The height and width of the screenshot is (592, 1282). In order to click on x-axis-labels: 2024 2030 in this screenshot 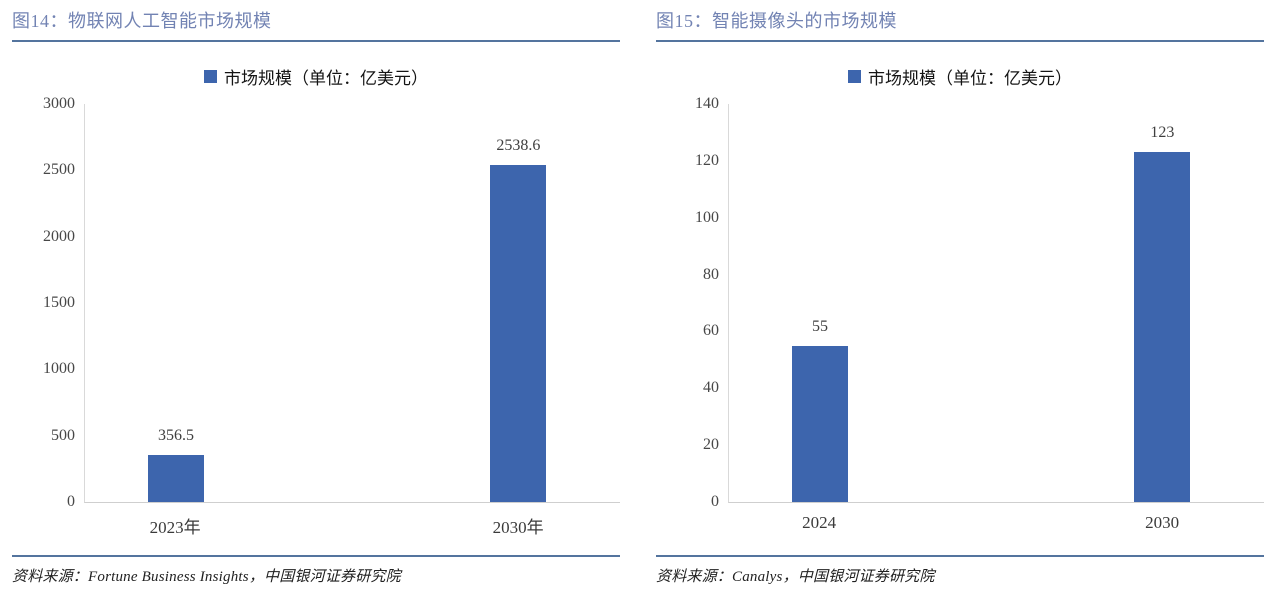, I will do `click(996, 520)`.